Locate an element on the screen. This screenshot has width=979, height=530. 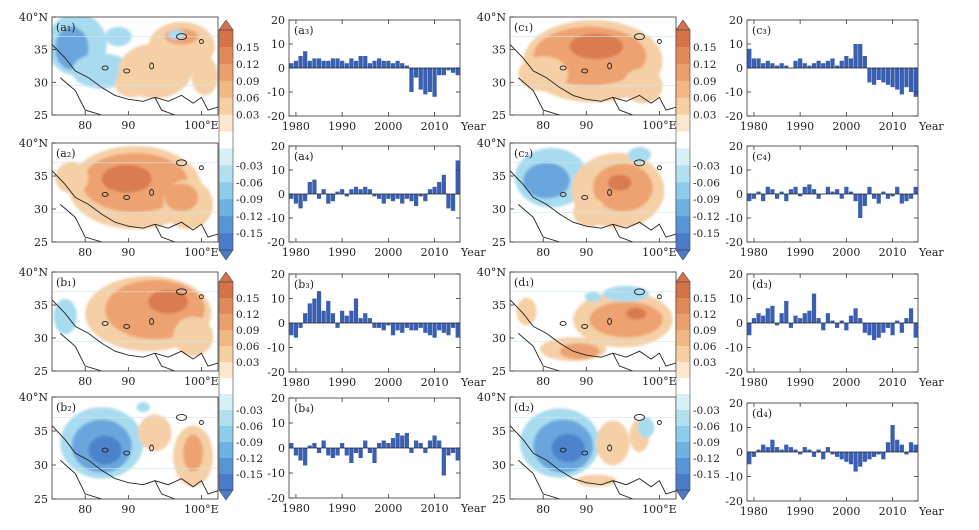
x-tick-label: 1990 is located at coordinates (800, 126).